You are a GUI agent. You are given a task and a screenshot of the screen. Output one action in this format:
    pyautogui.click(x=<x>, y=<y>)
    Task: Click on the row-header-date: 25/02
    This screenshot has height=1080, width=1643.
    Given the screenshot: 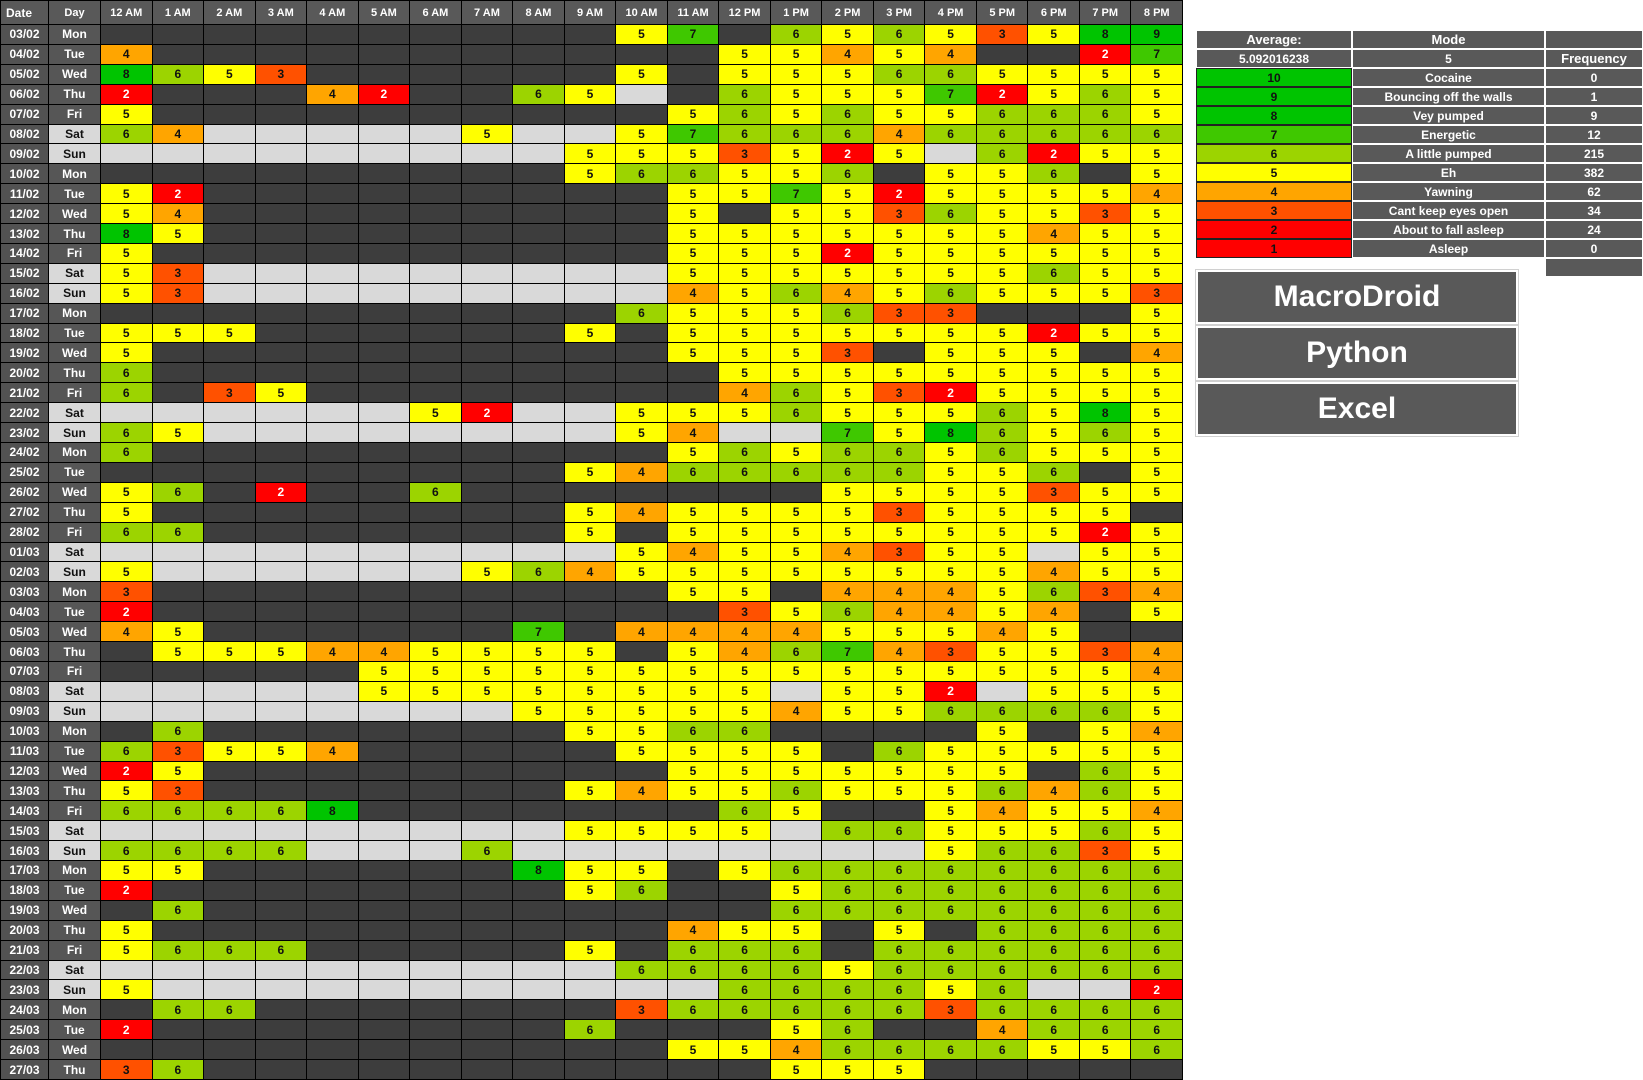 What is the action you would take?
    pyautogui.click(x=24, y=472)
    